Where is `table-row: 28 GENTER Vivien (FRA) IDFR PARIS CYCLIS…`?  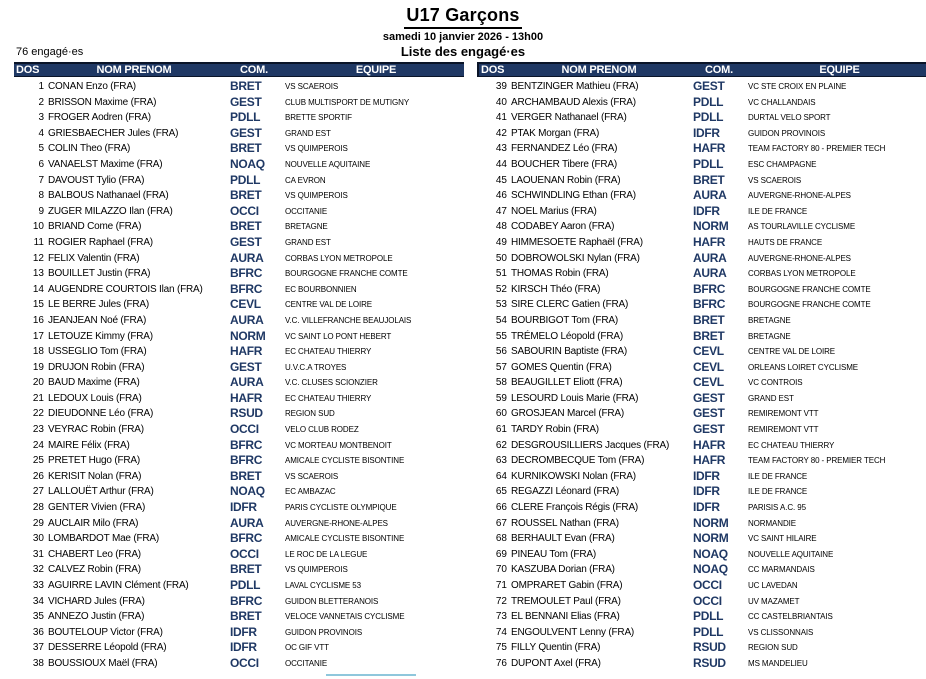 table-row: 28 GENTER Vivien (FRA) IDFR PARIS CYCLIS… is located at coordinates (239, 508).